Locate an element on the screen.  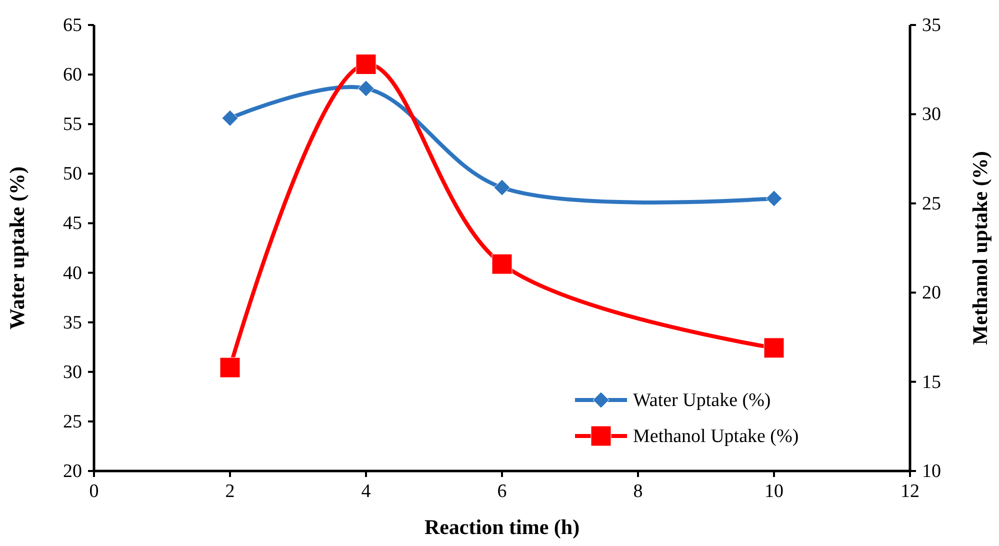
y2-tick-label: 10 is located at coordinates (931, 471).